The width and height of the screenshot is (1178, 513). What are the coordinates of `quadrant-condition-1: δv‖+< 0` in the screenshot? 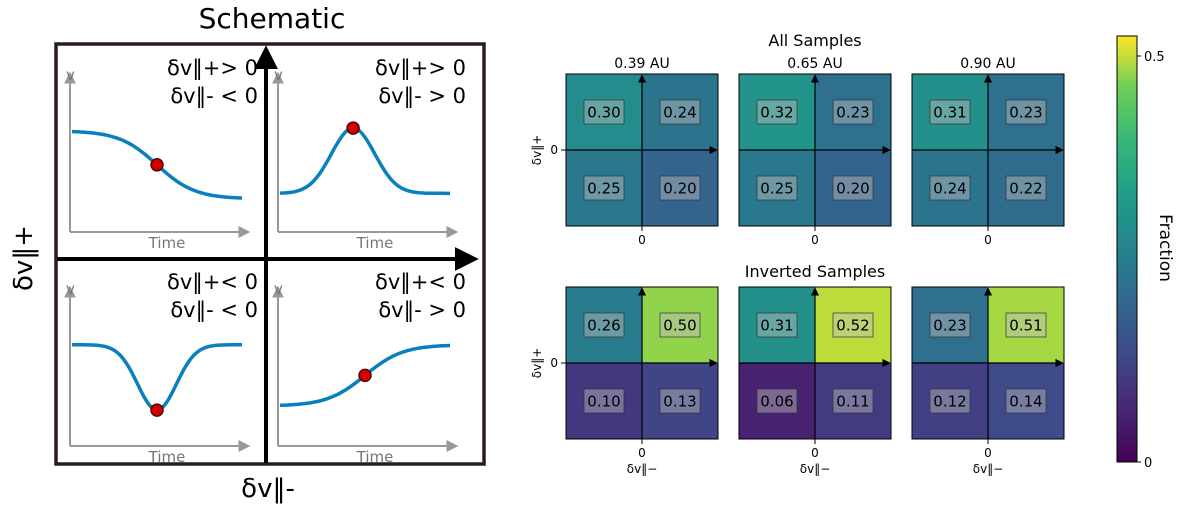 It's located at (420, 282).